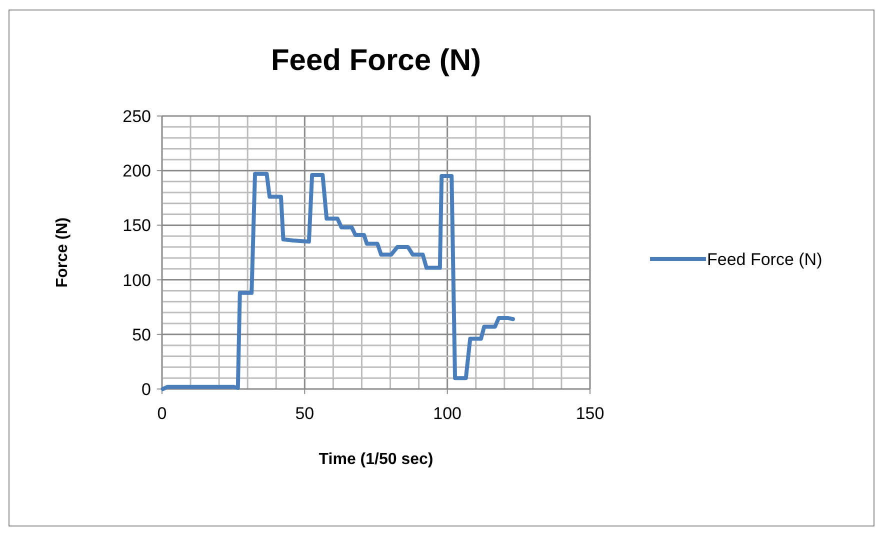 This screenshot has height=536, width=883. Describe the element at coordinates (62, 252) in the screenshot. I see `y-axis-title: Force (N)` at that location.